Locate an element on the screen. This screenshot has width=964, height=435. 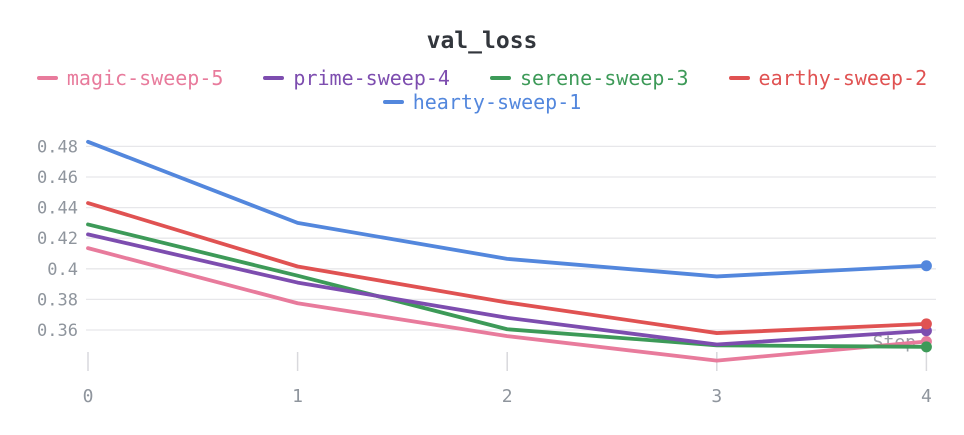
chart-title: val_loss is located at coordinates (482, 41).